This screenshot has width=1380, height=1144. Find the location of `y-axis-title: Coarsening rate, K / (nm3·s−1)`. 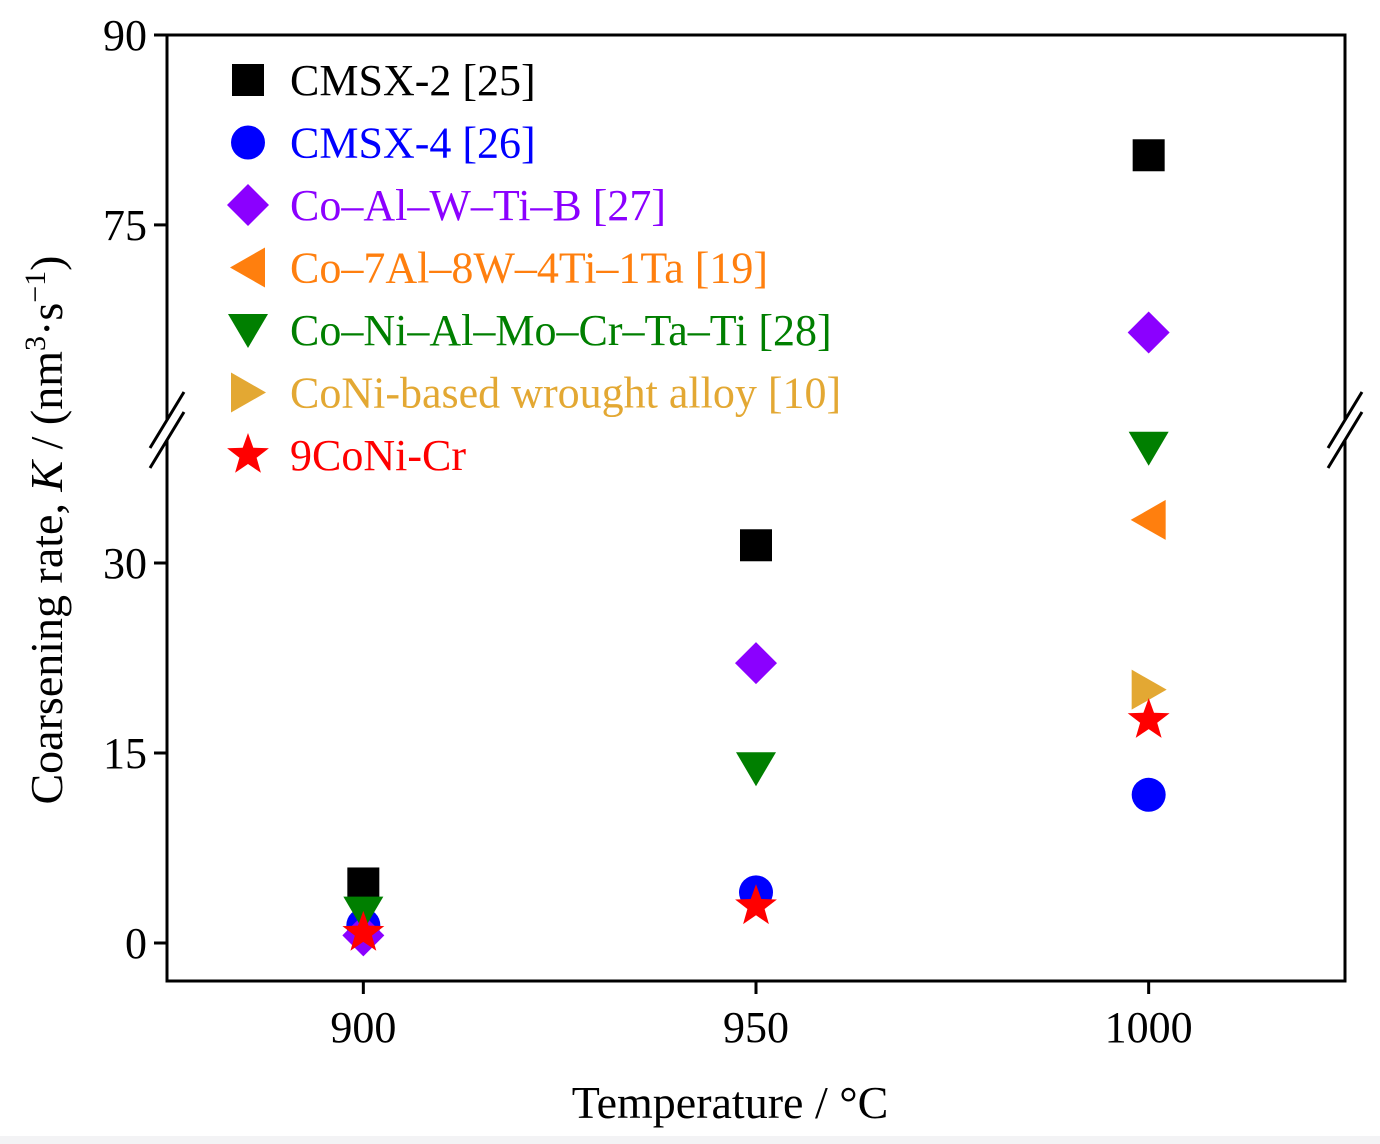

y-axis-title: Coarsening rate, K / (nm3·s−1) is located at coordinates (45, 529).